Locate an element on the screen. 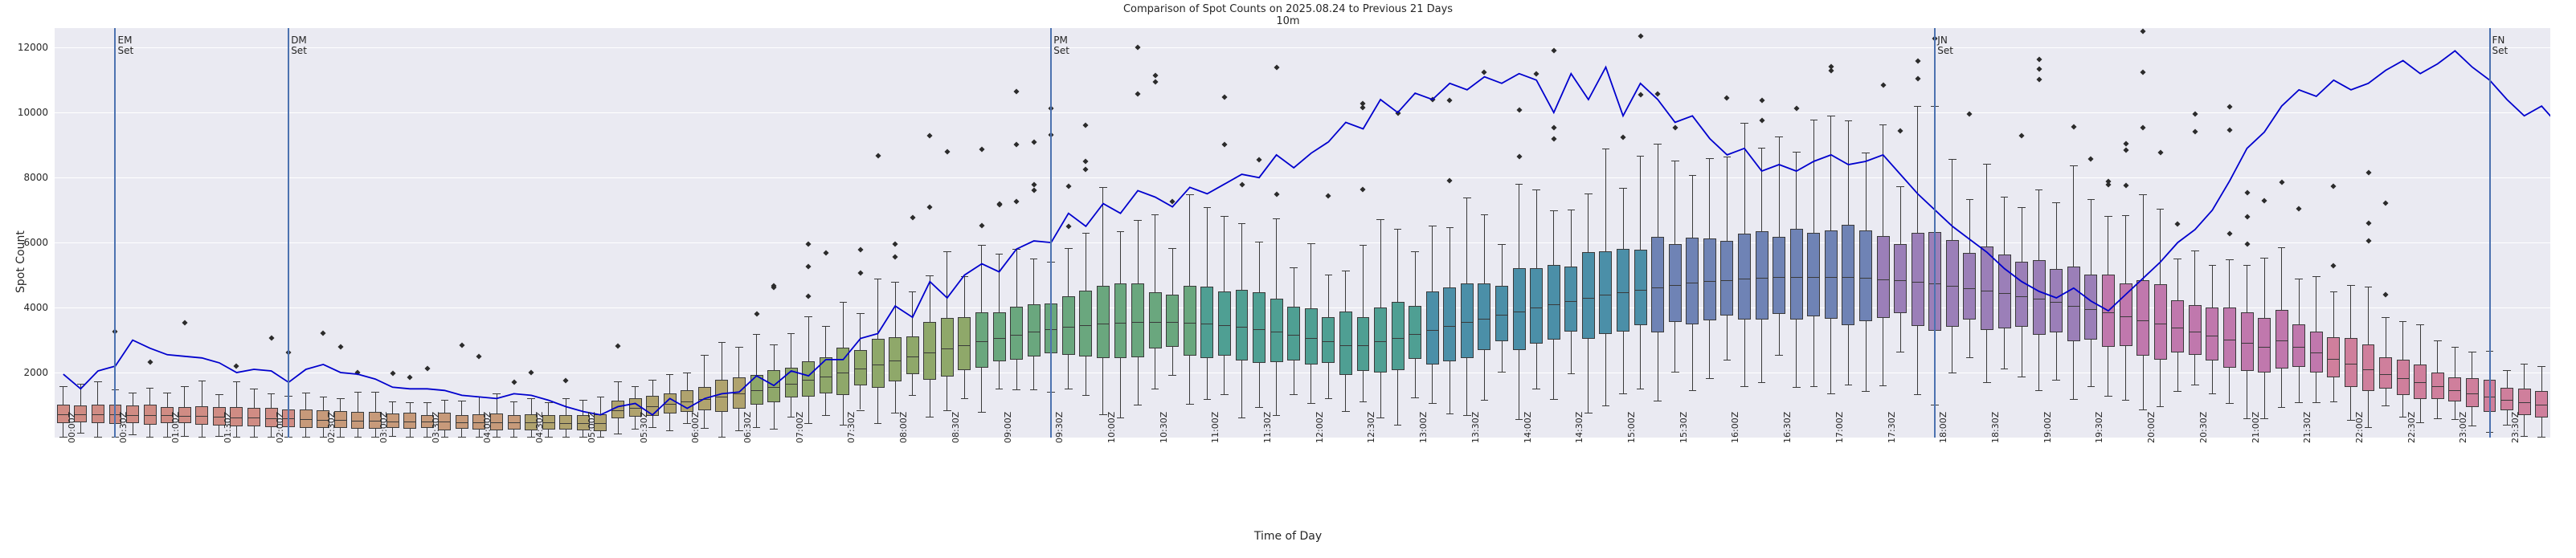  x-tick-label: 23:00Z is located at coordinates (2463, 427).